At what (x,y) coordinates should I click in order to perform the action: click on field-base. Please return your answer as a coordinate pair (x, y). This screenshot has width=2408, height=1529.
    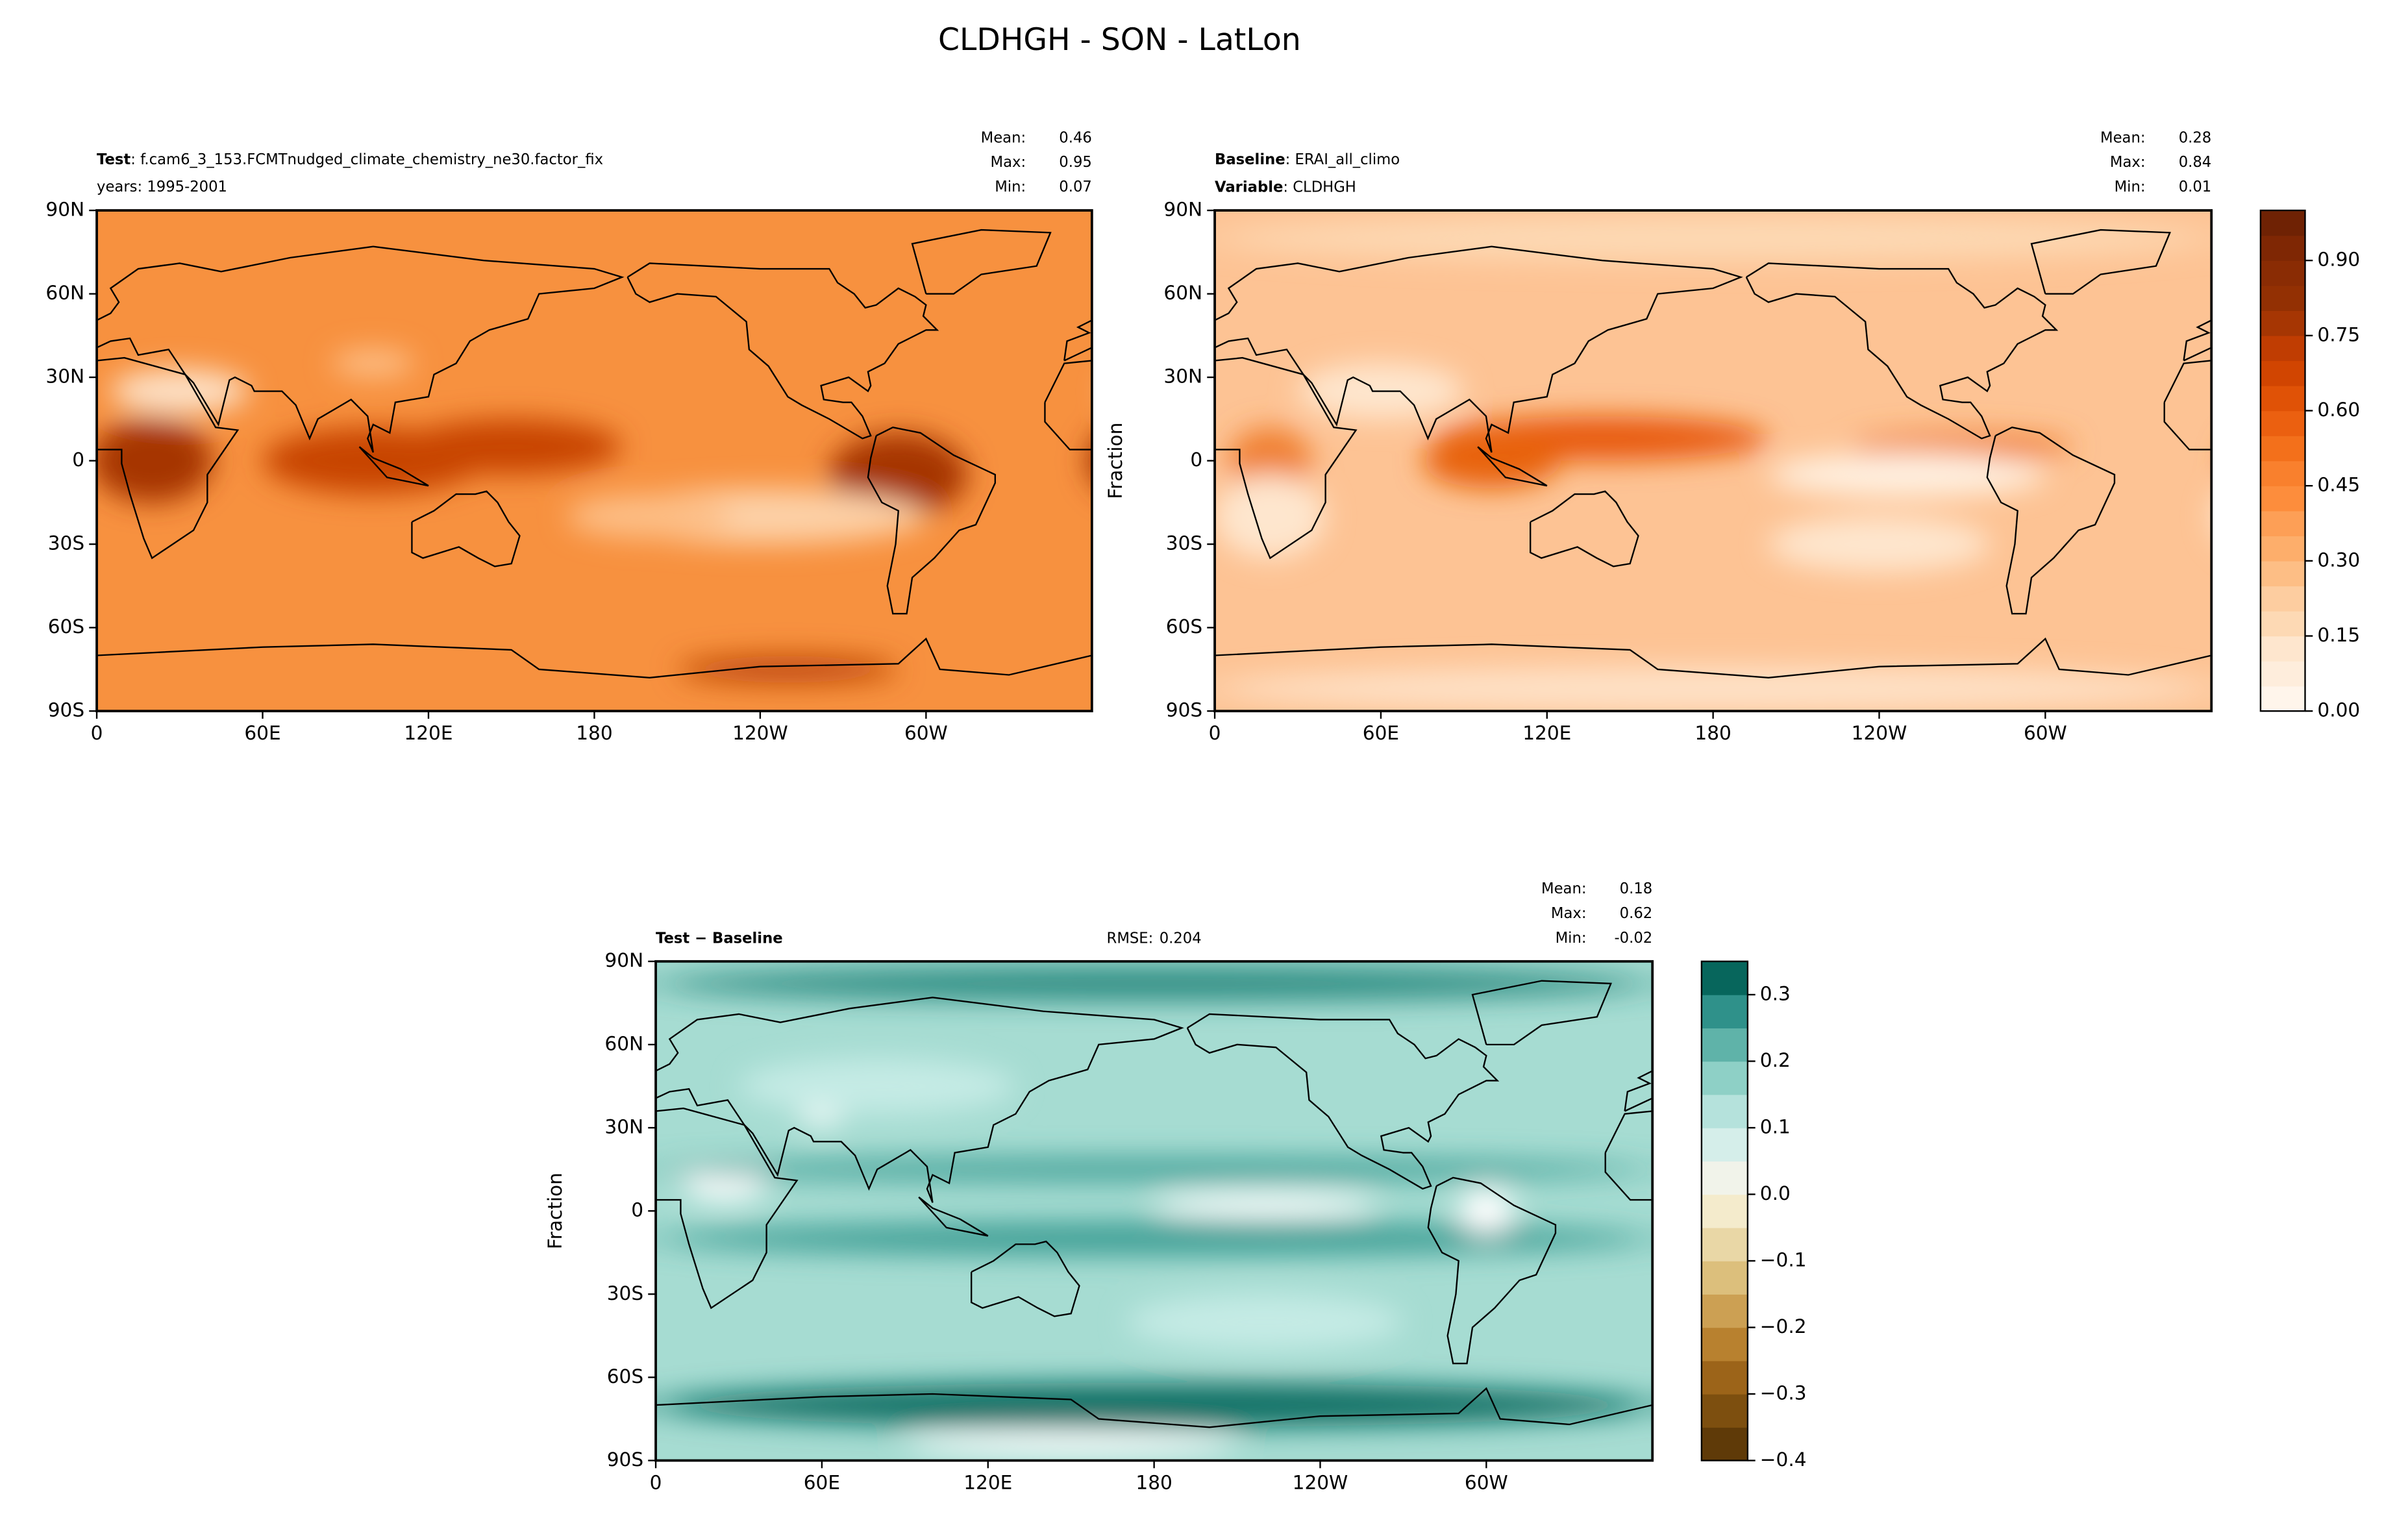
    Looking at the image, I should click on (1713, 461).